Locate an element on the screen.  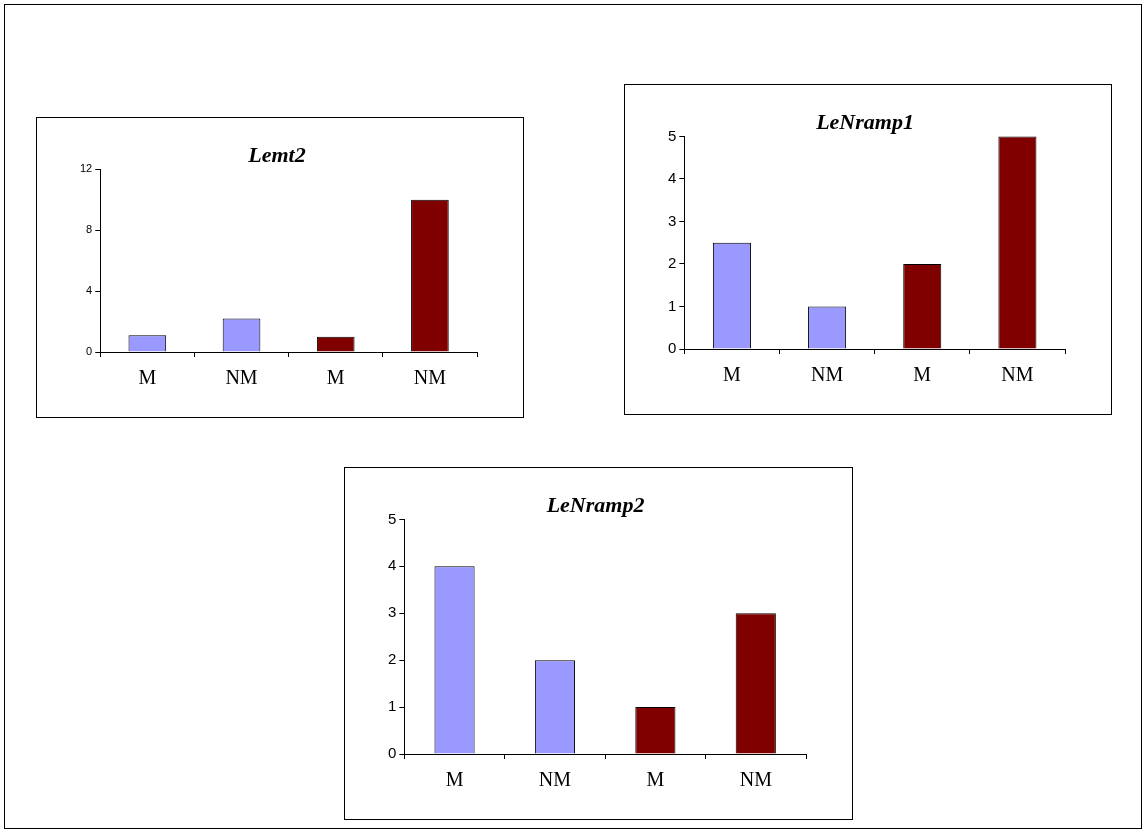
y-tick-label: 8 is located at coordinates (89, 229).